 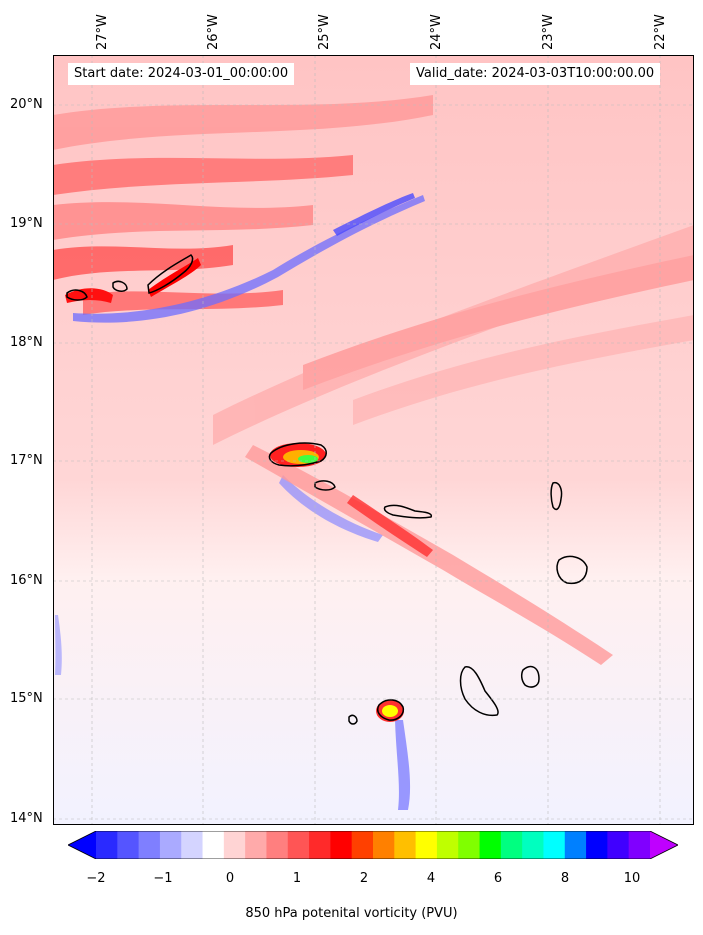 What do you see at coordinates (664, 845) in the screenshot?
I see `colorbar-extend-max` at bounding box center [664, 845].